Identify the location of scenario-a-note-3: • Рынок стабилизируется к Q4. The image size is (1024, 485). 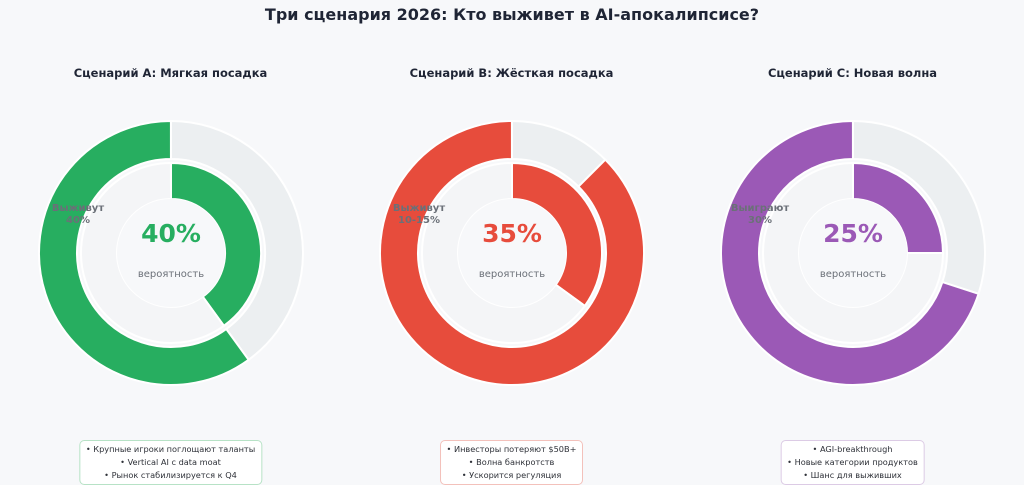
(170, 475).